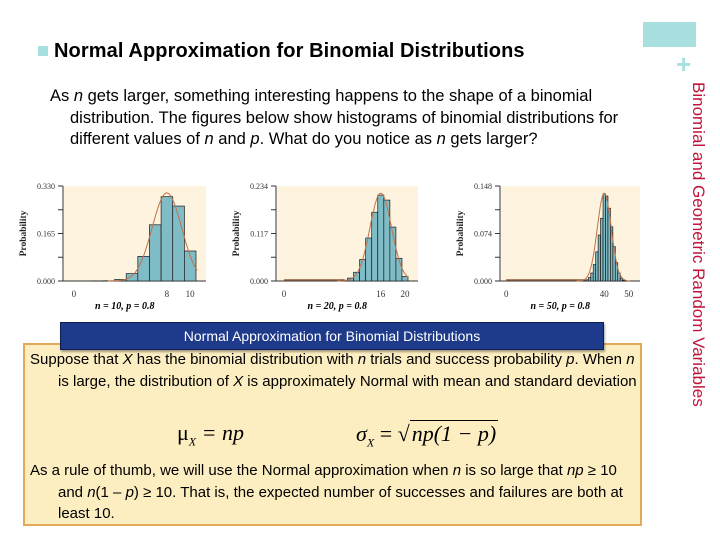 Image resolution: width=720 pixels, height=540 pixels. Describe the element at coordinates (605, 294) in the screenshot. I see `svg-text: 40` at that location.